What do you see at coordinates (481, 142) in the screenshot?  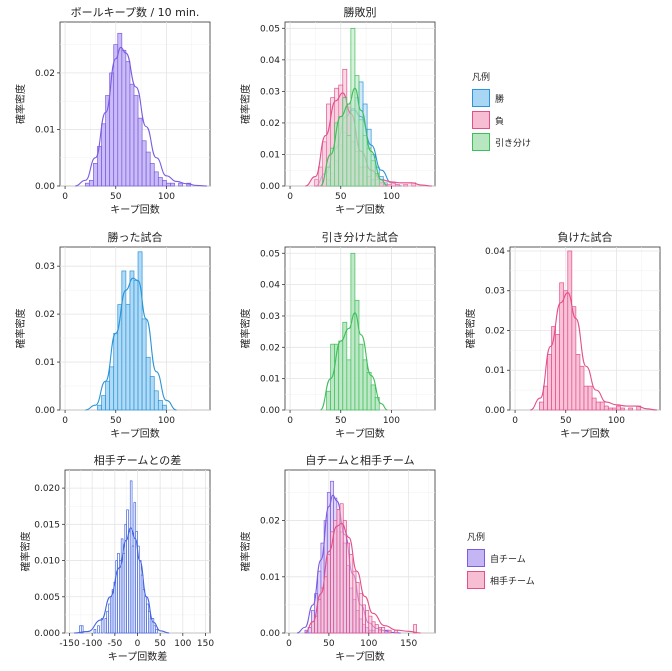 I see `legend-key-draw` at bounding box center [481, 142].